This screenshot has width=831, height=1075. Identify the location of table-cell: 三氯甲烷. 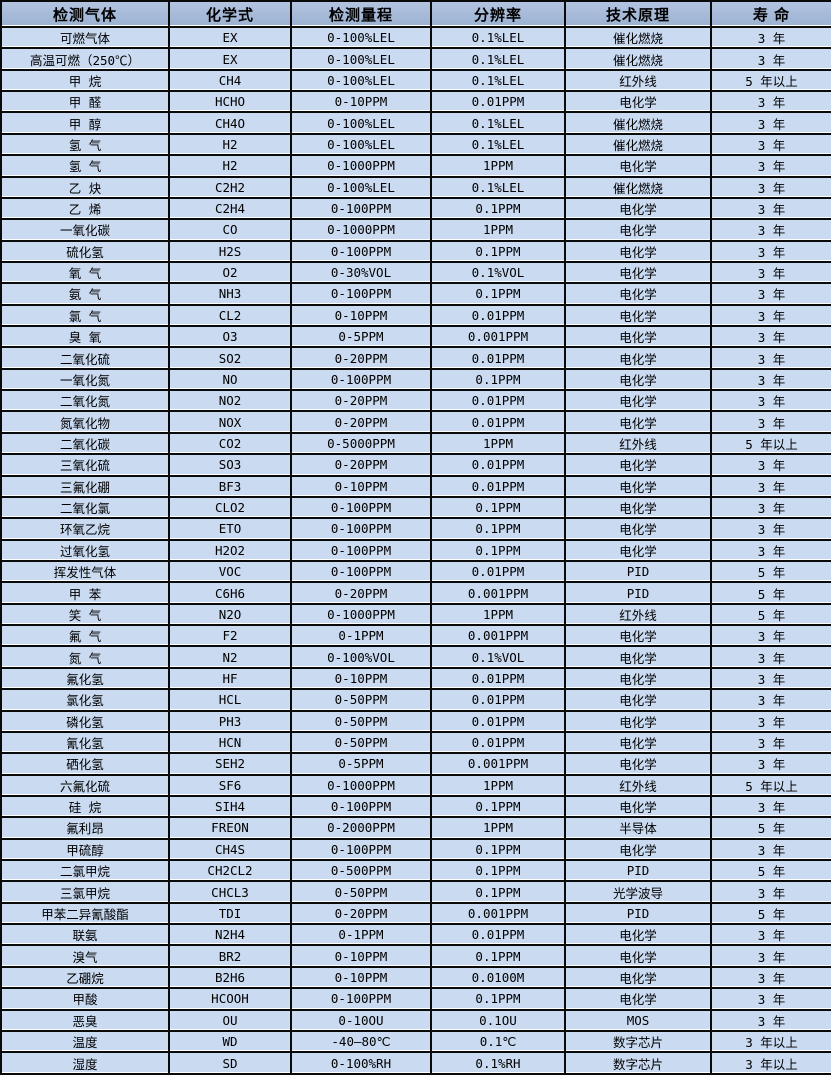
(85, 892).